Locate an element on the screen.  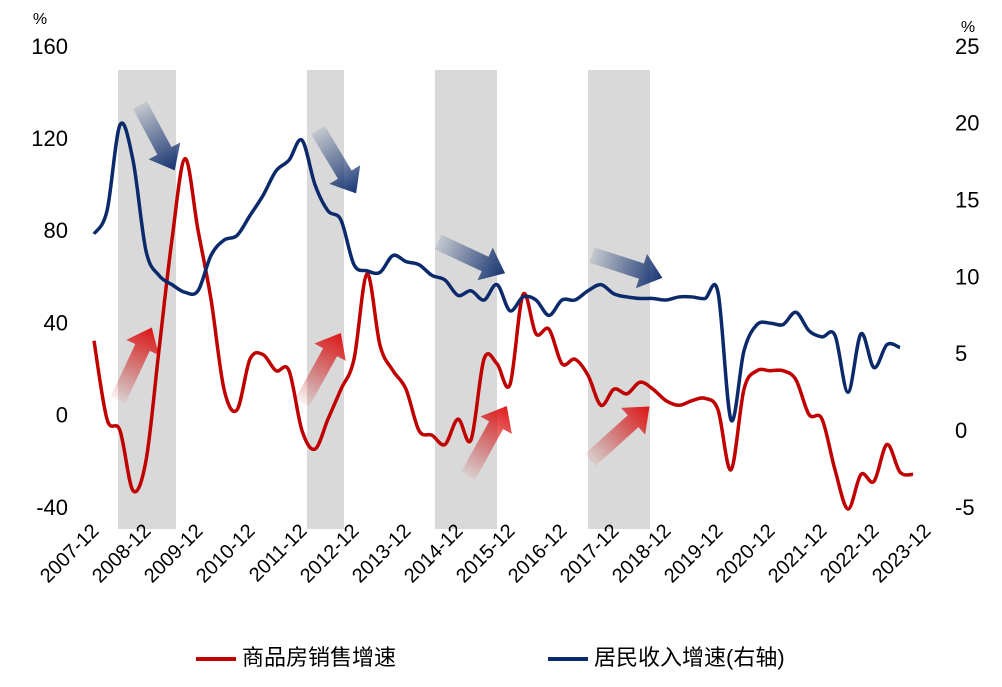
y2-unit: % is located at coordinates (968, 27).